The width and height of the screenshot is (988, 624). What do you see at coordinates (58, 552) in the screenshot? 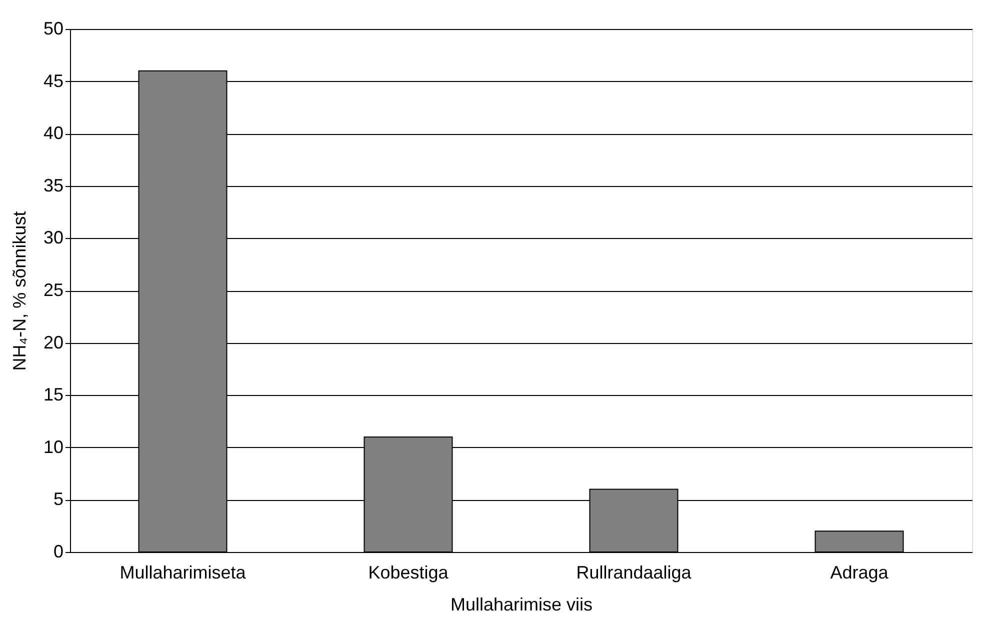
I see `y-tick-label: 0` at bounding box center [58, 552].